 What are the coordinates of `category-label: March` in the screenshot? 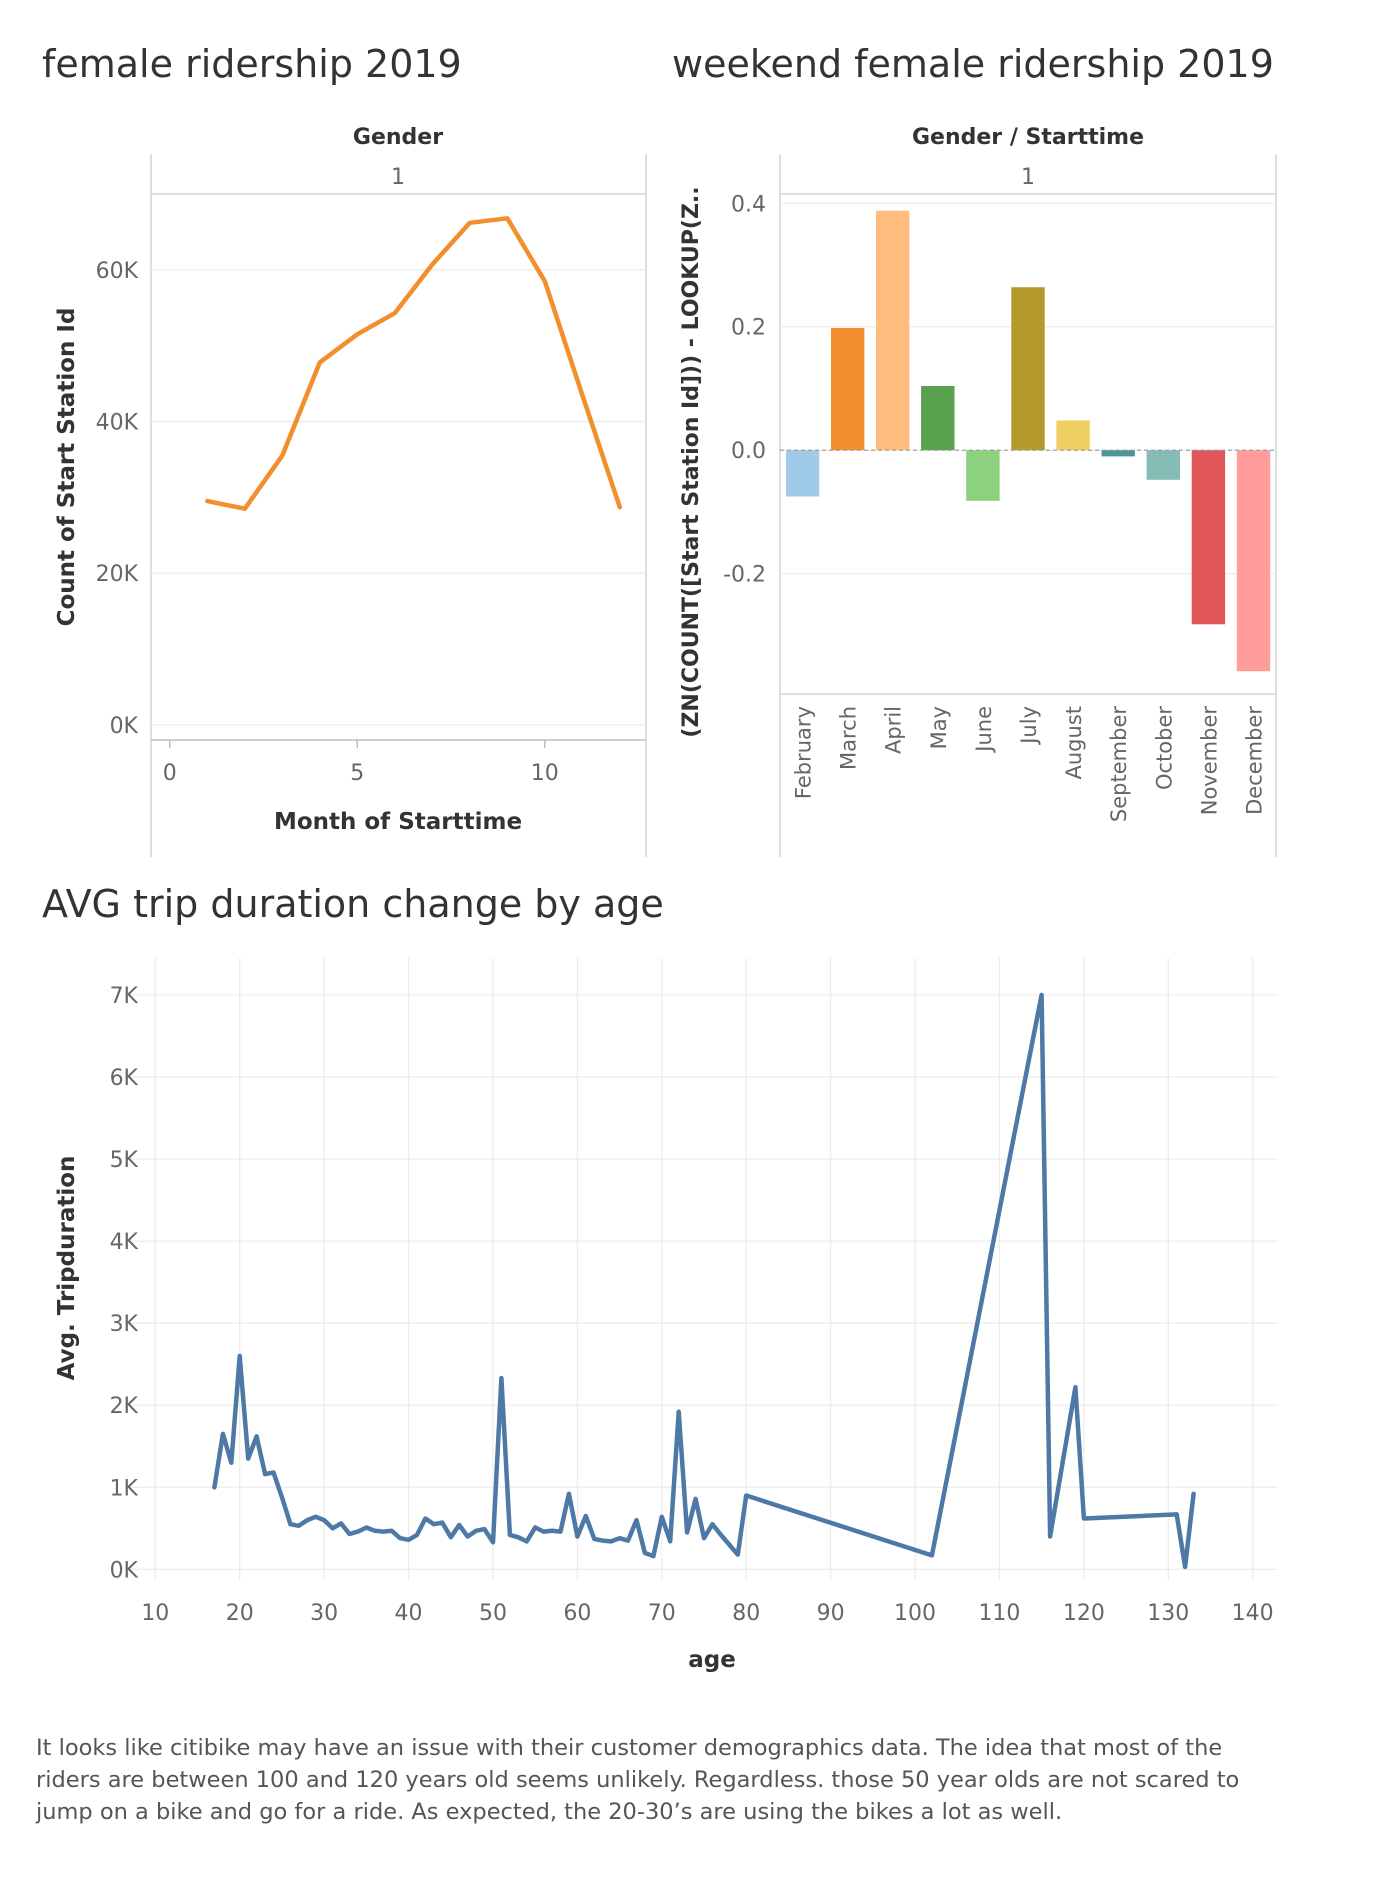 It's located at (849, 738).